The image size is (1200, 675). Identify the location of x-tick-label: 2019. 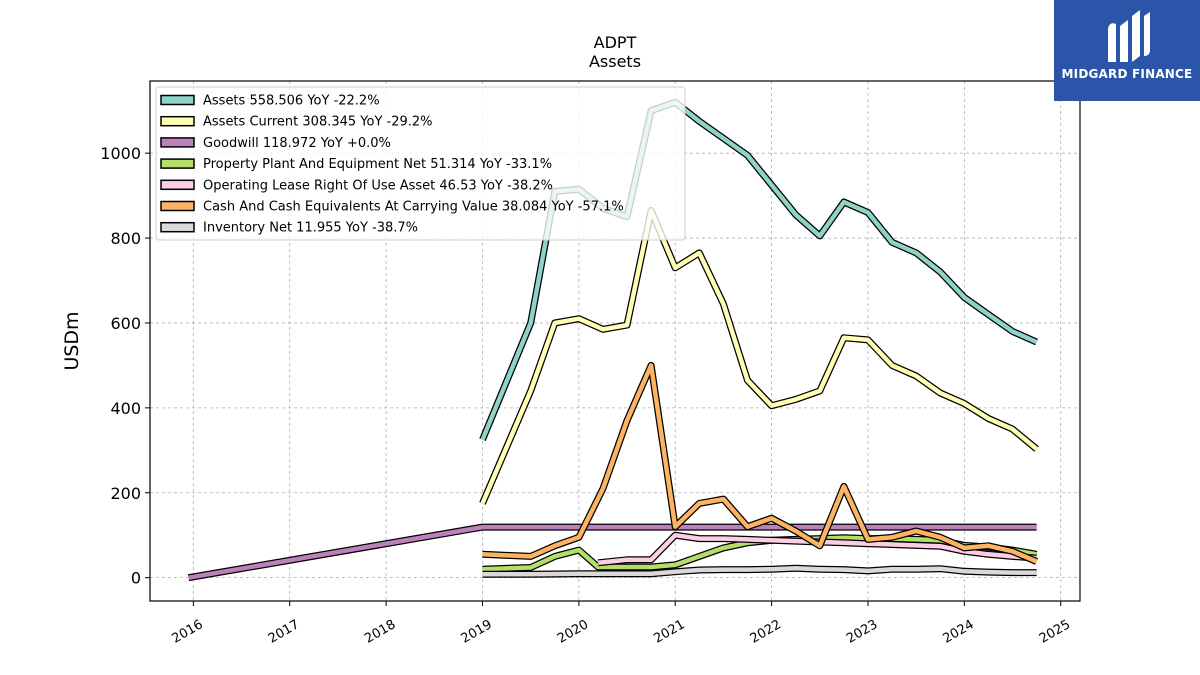
(477, 632).